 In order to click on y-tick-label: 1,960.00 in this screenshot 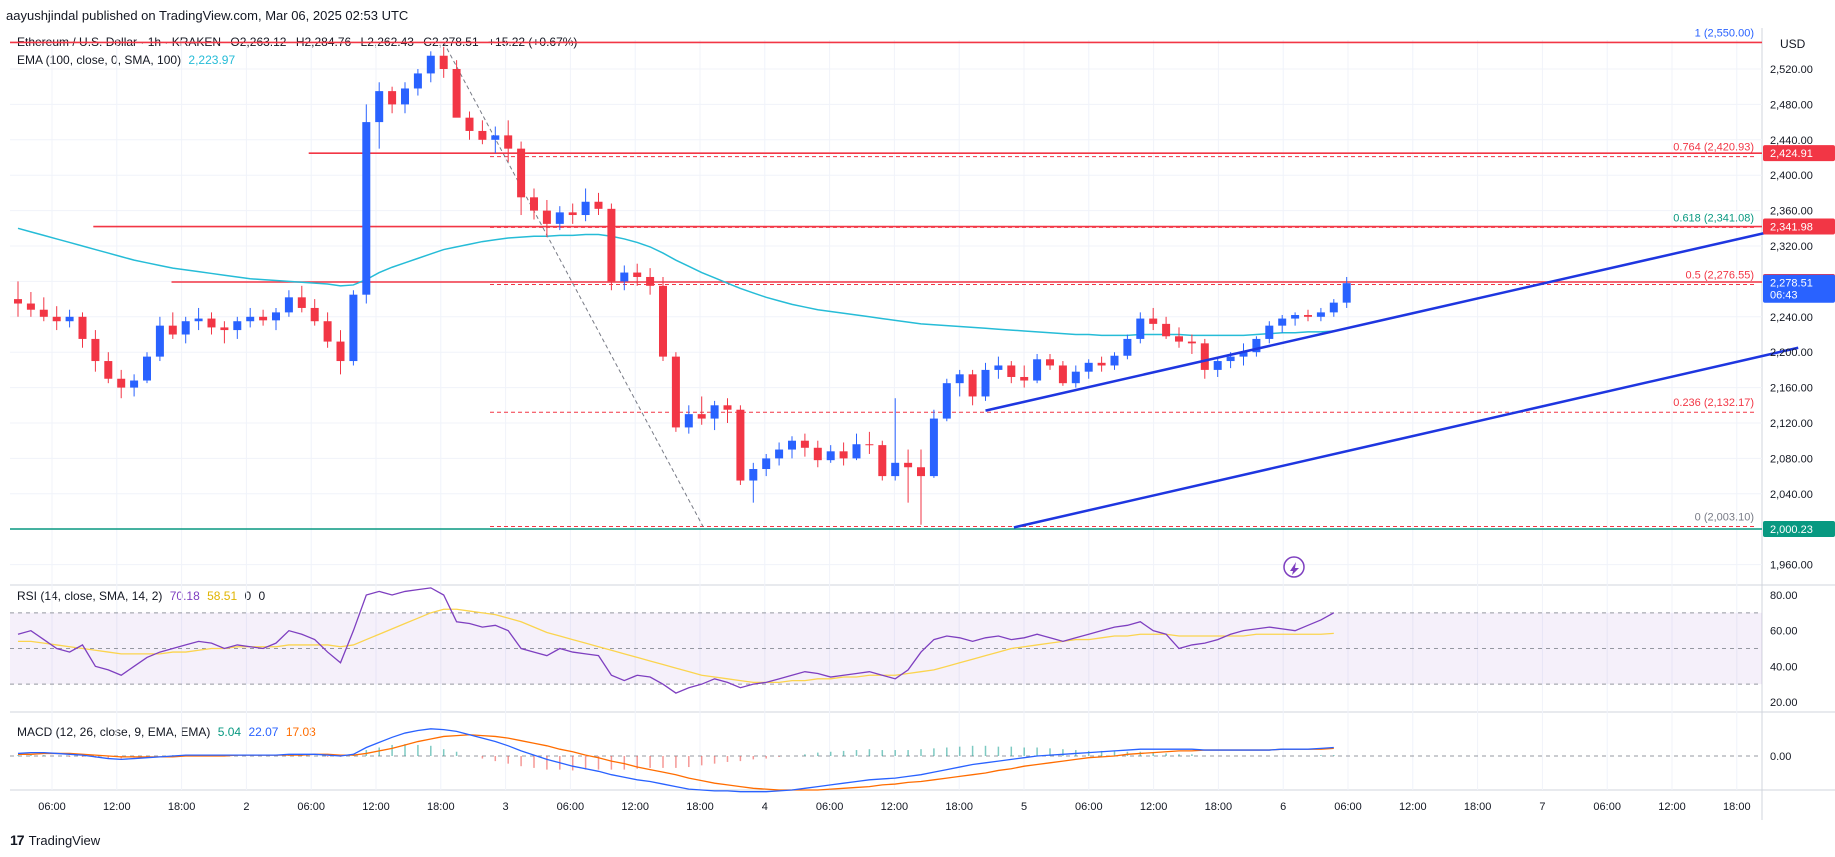, I will do `click(1791, 566)`.